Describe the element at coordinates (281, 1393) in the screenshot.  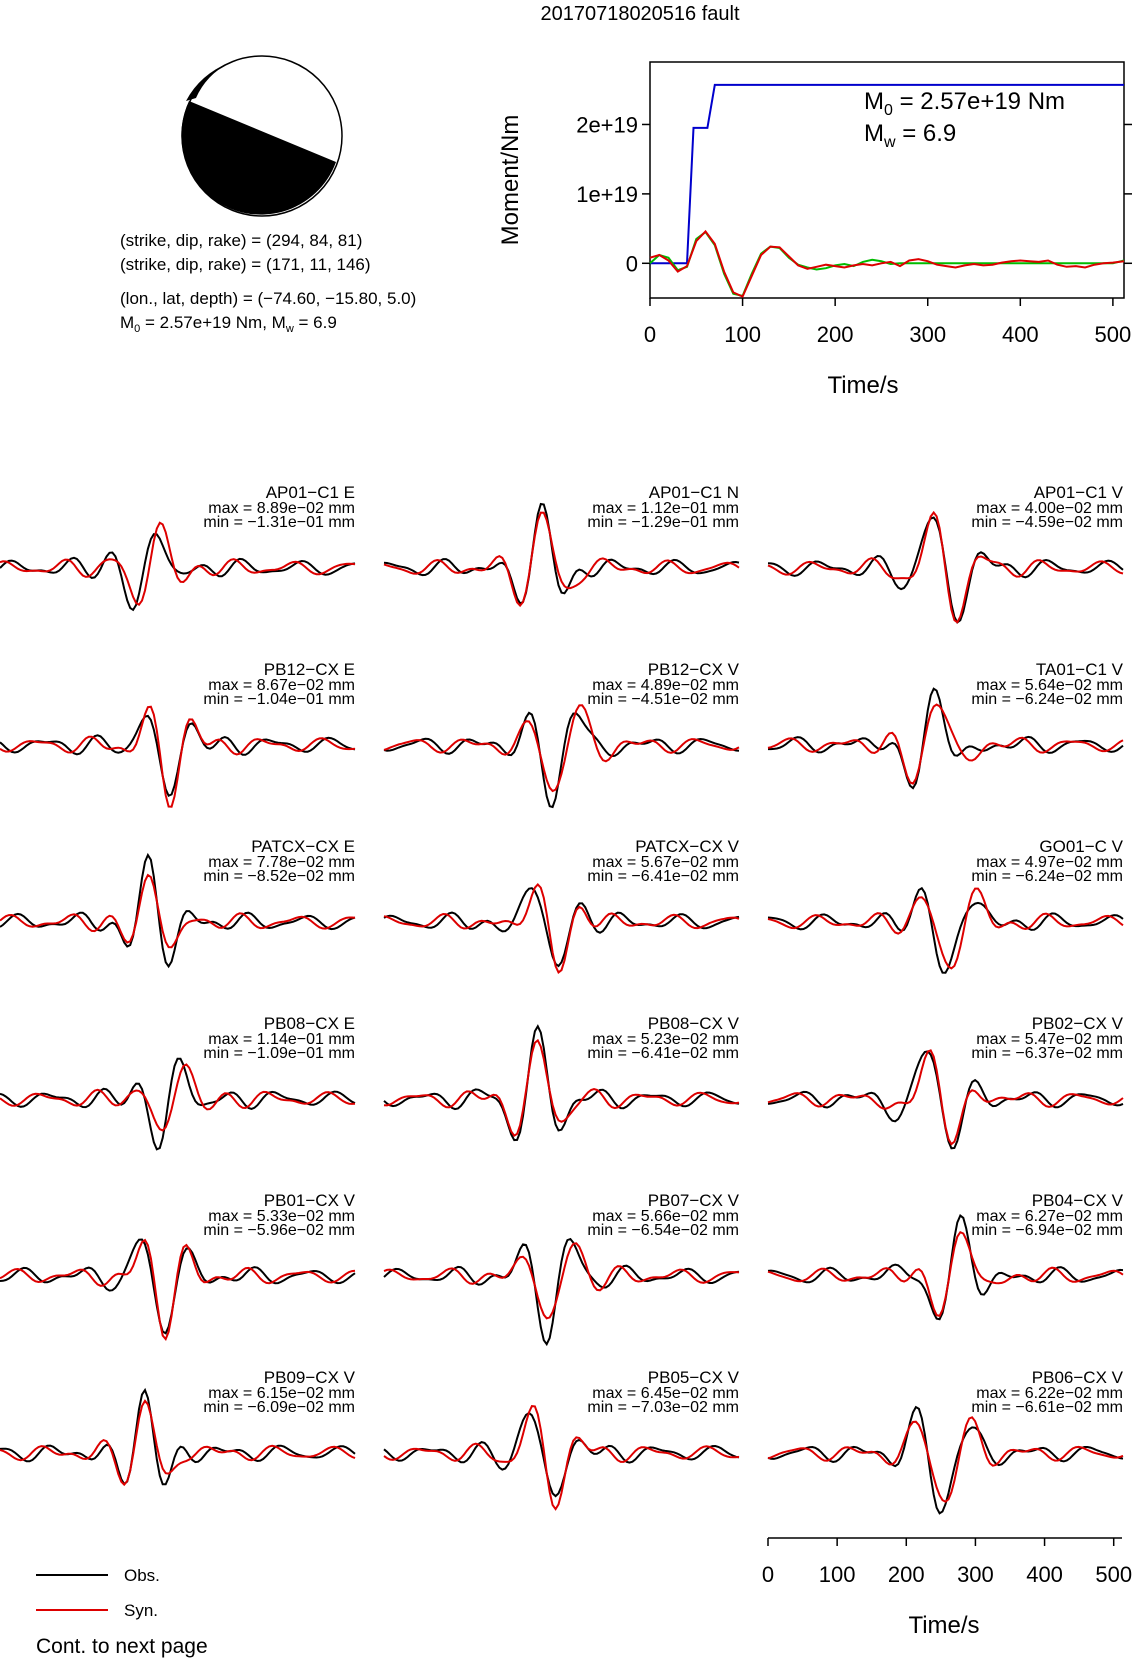
I see `trace-max-label: max = 6.15e−02 mm` at that location.